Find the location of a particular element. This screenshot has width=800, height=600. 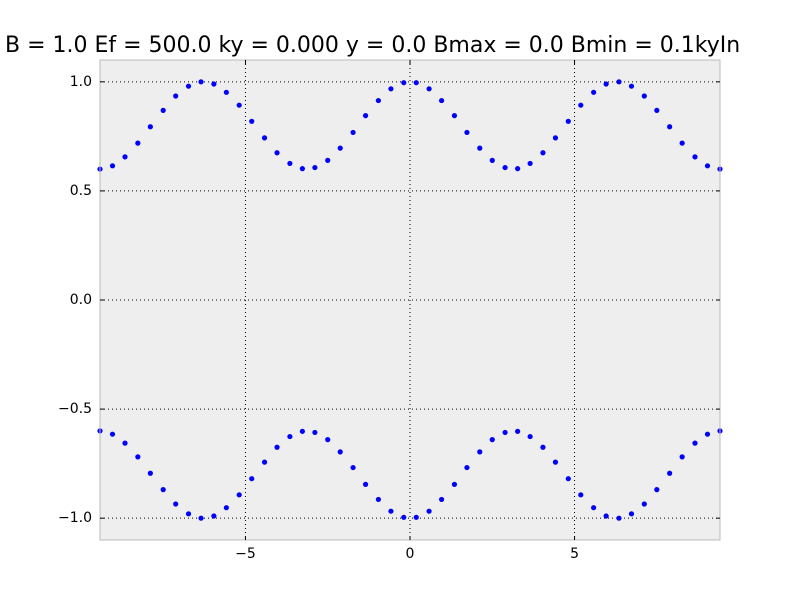

x-tick-label: 5 is located at coordinates (574, 554).